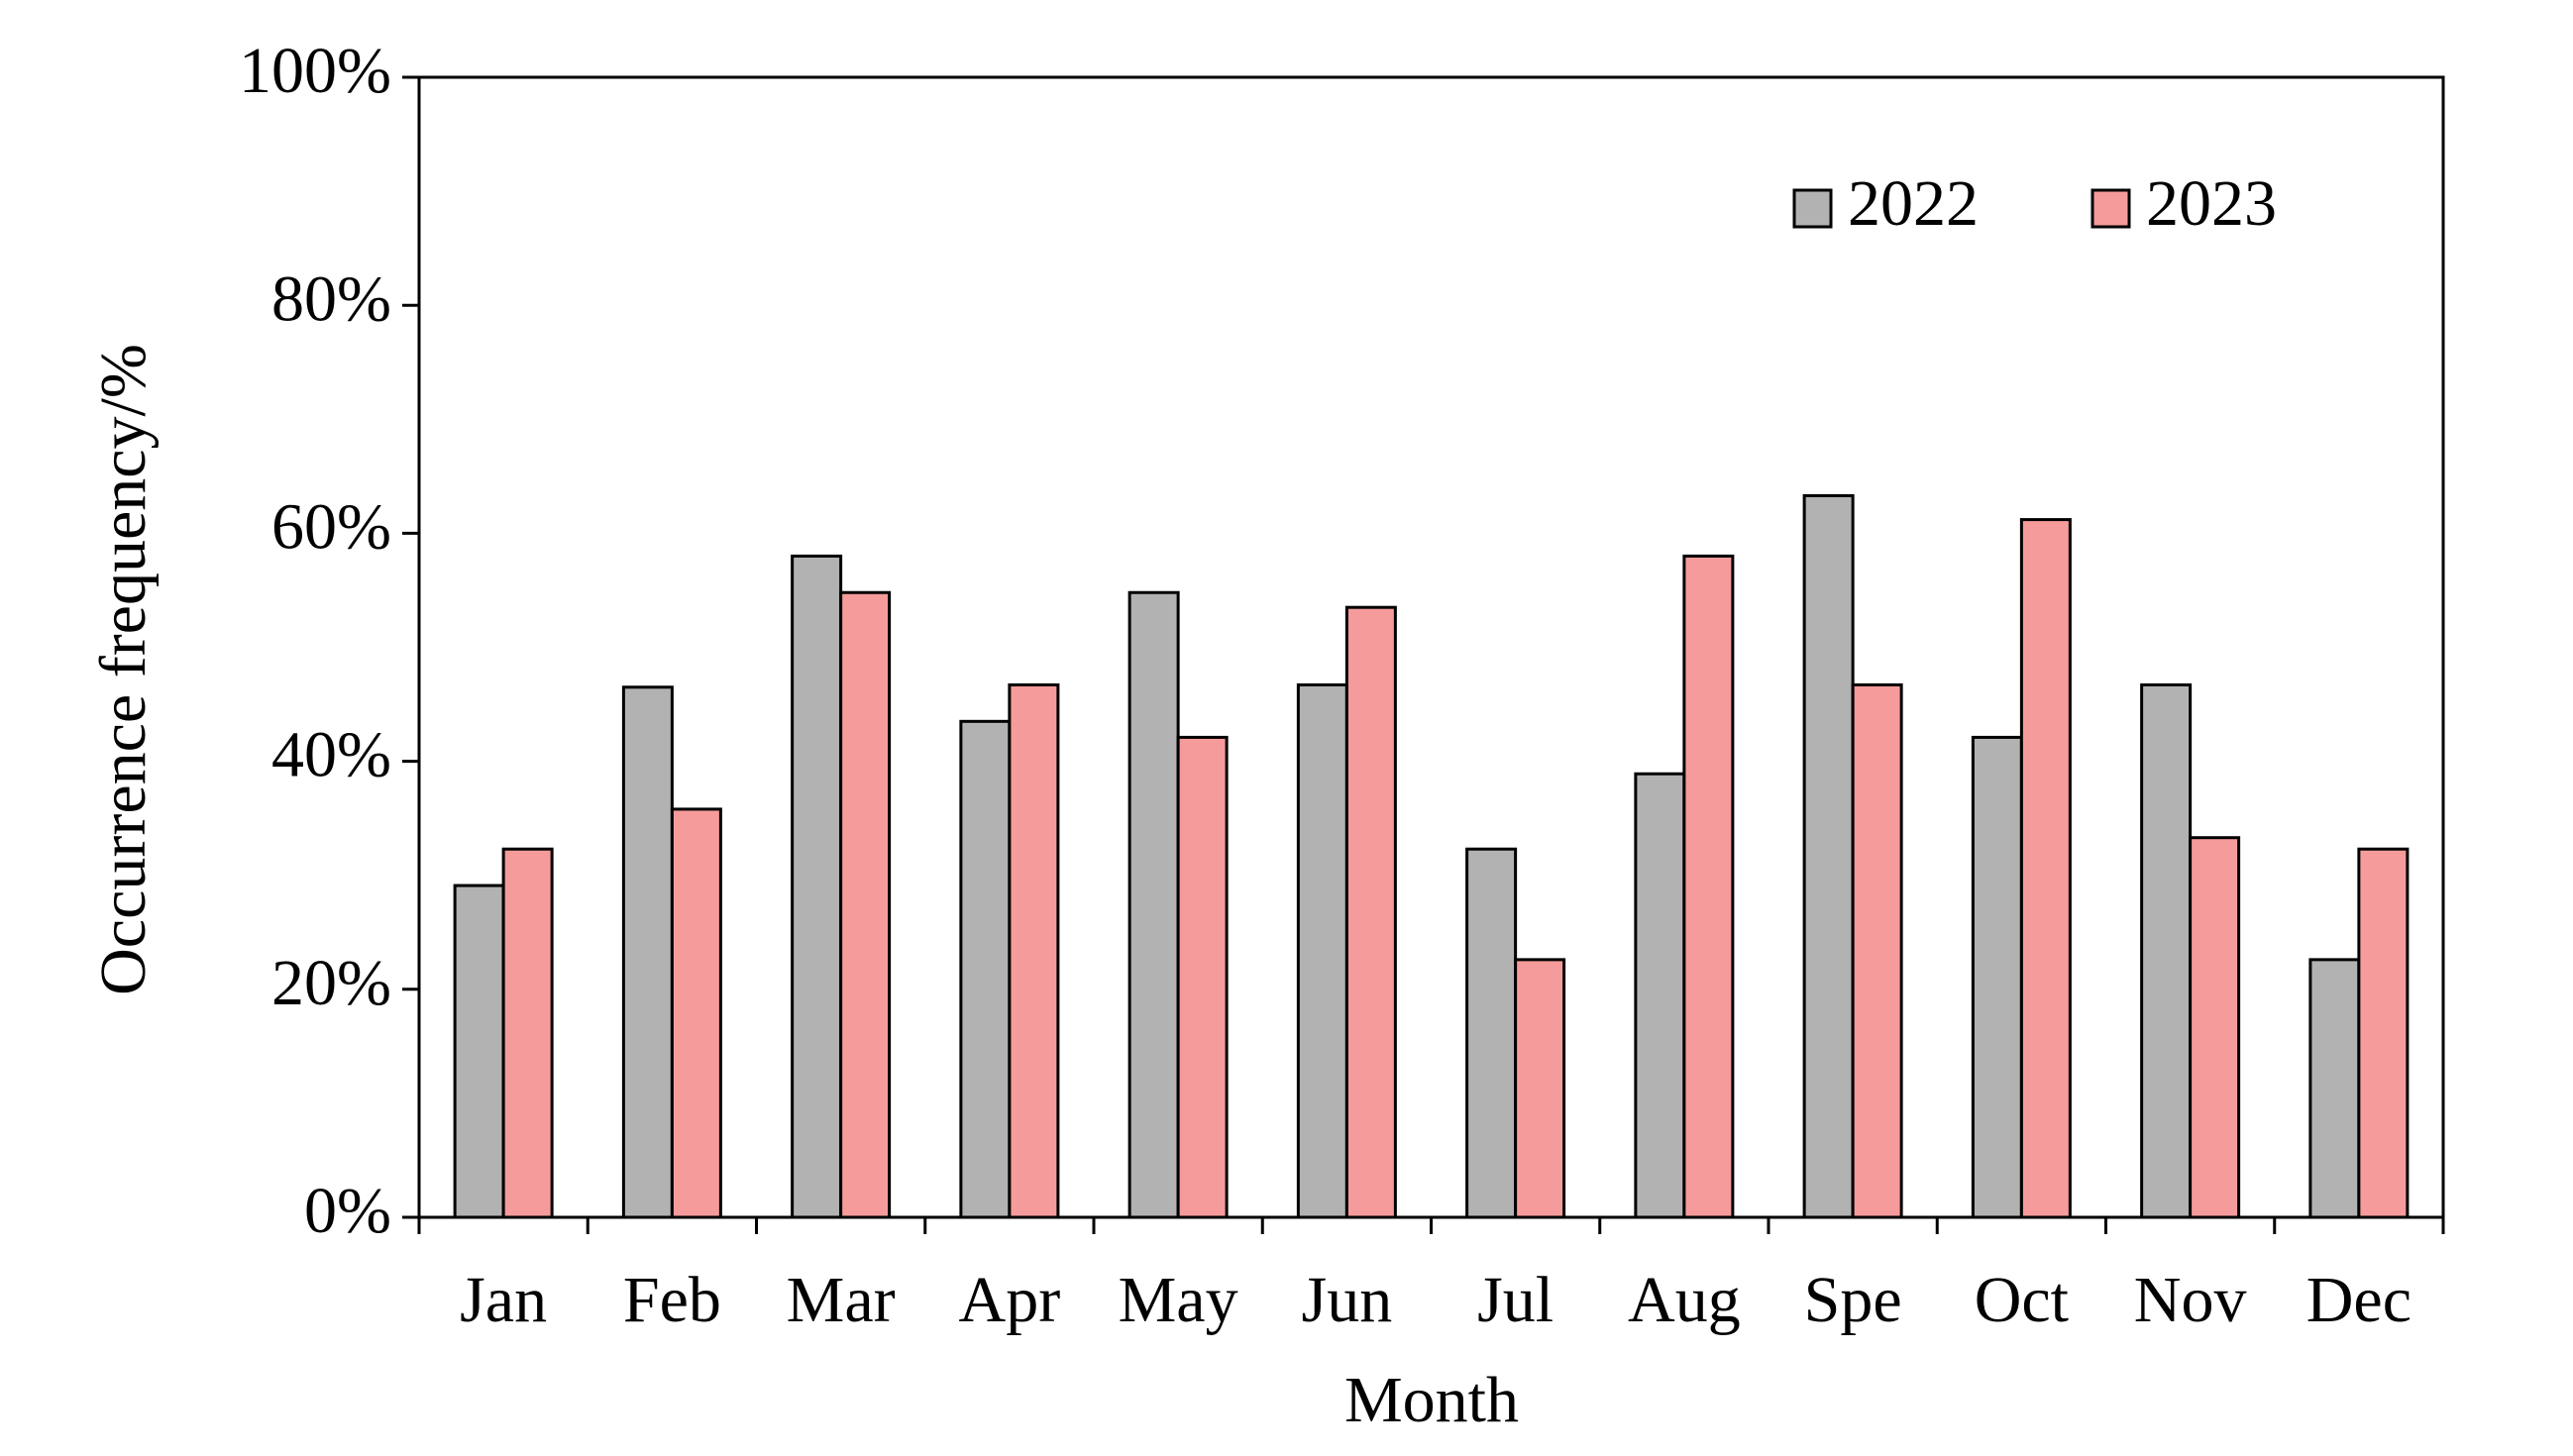 This screenshot has height=1456, width=2573. I want to click on x-tick-label: Jul, so click(1515, 1300).